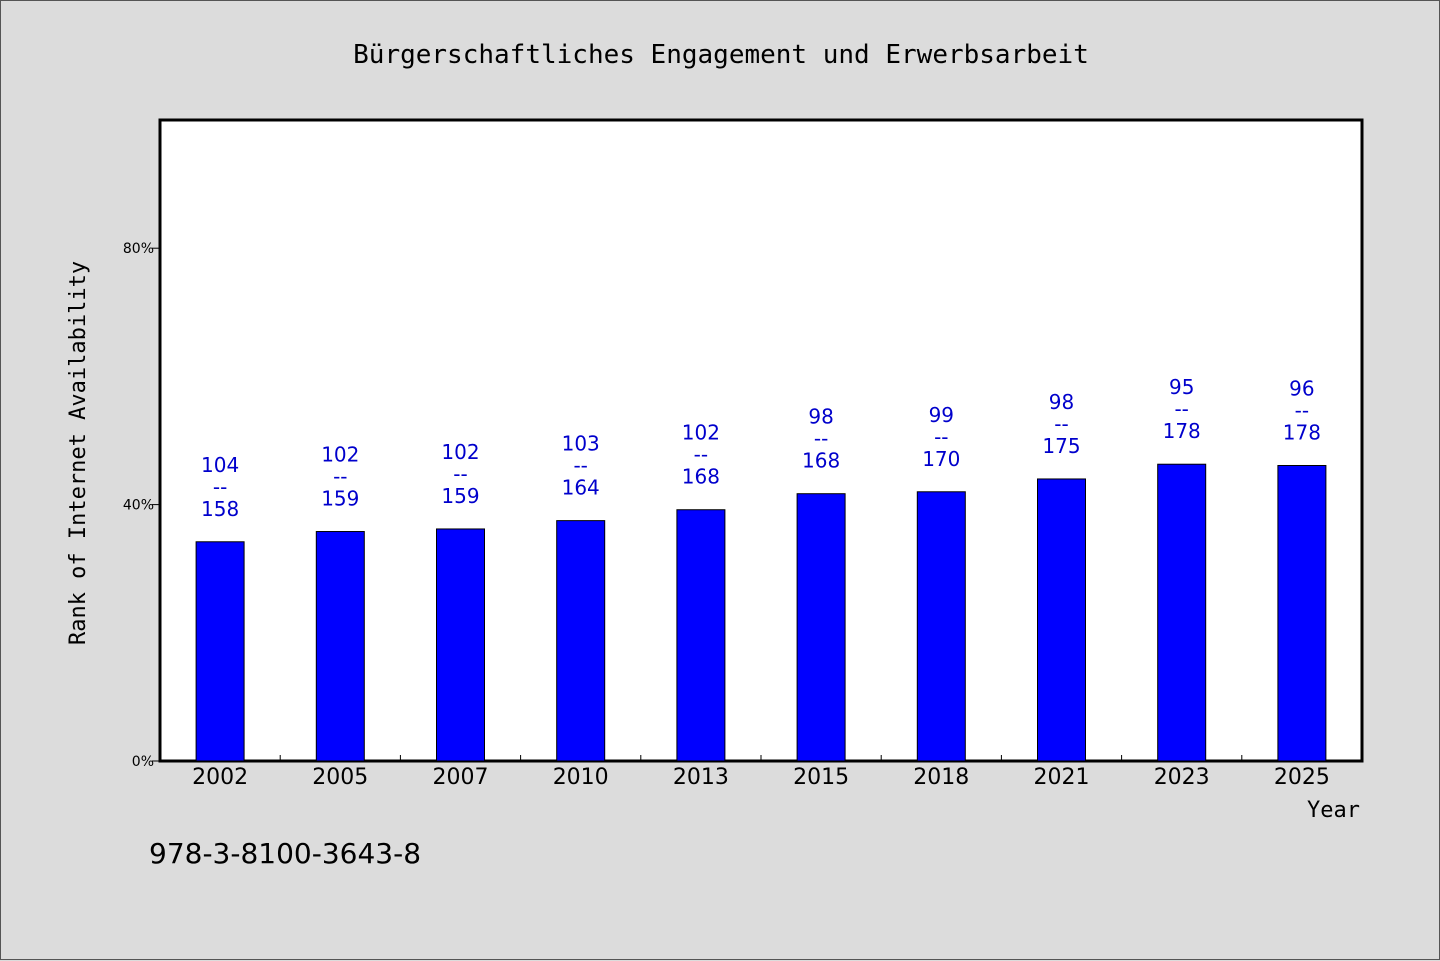 The image size is (1440, 961). What do you see at coordinates (1061, 446) in the screenshot?
I see `data-label-bottom-2021: 175` at bounding box center [1061, 446].